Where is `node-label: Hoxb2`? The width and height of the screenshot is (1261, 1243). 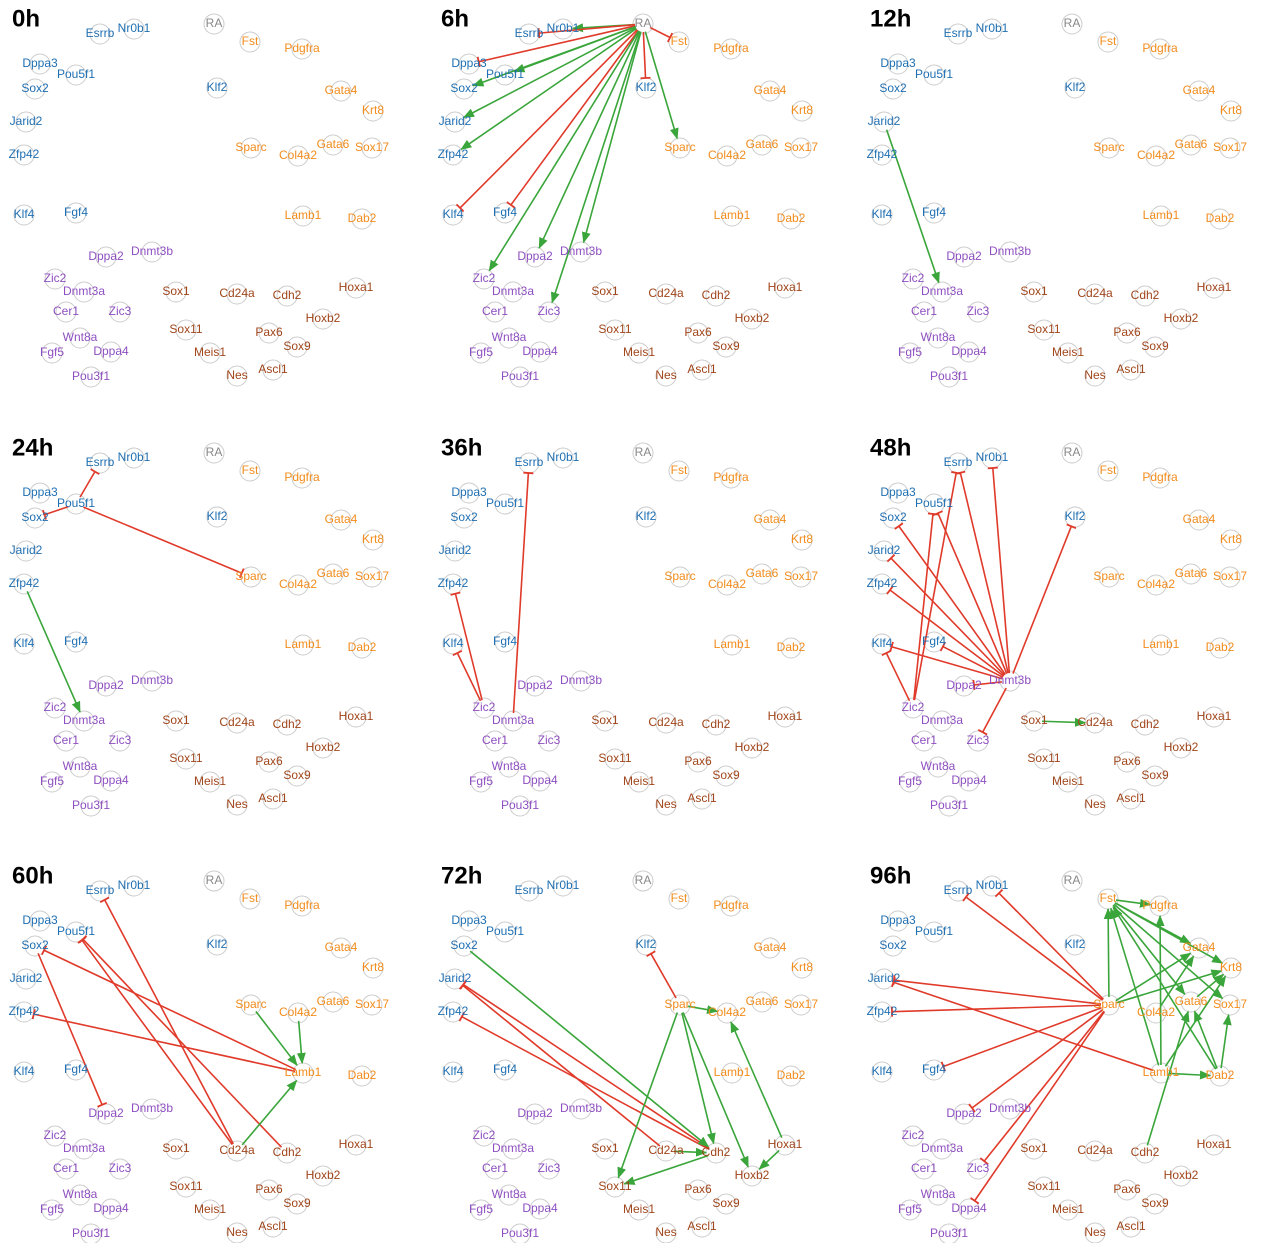
node-label: Hoxb2 is located at coordinates (323, 1175).